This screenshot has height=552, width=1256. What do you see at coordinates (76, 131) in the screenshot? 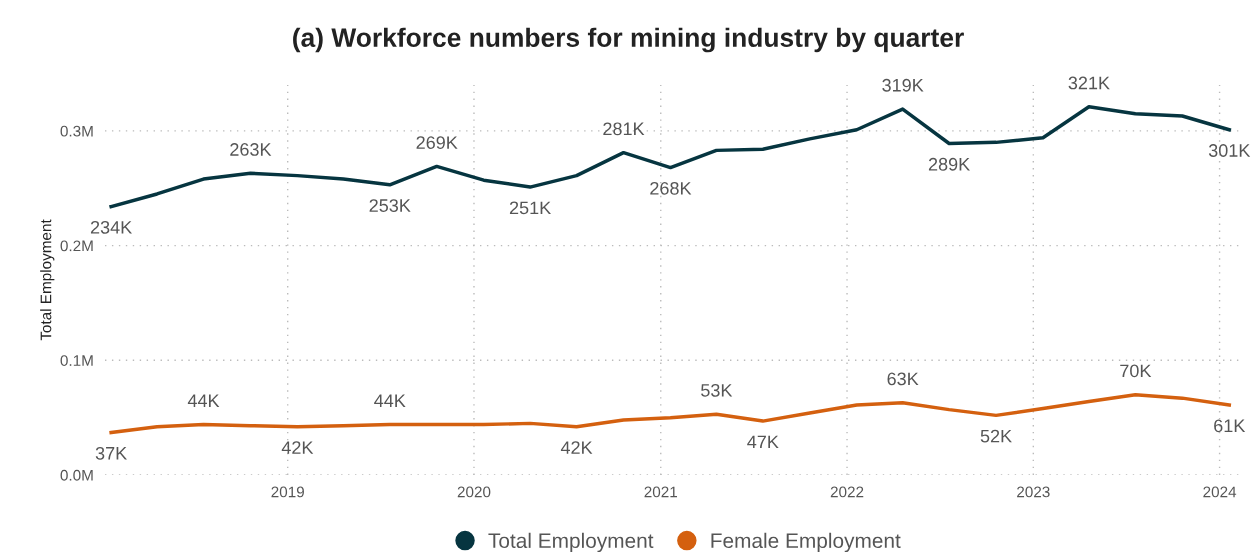
I see `y-tick-label: 0.3M` at bounding box center [76, 131].